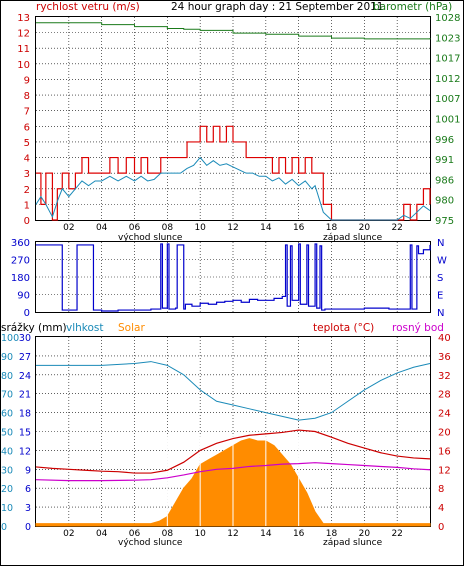 The height and width of the screenshot is (566, 464). What do you see at coordinates (23, 296) in the screenshot?
I see `direction-tick-label: 90` at bounding box center [23, 296].